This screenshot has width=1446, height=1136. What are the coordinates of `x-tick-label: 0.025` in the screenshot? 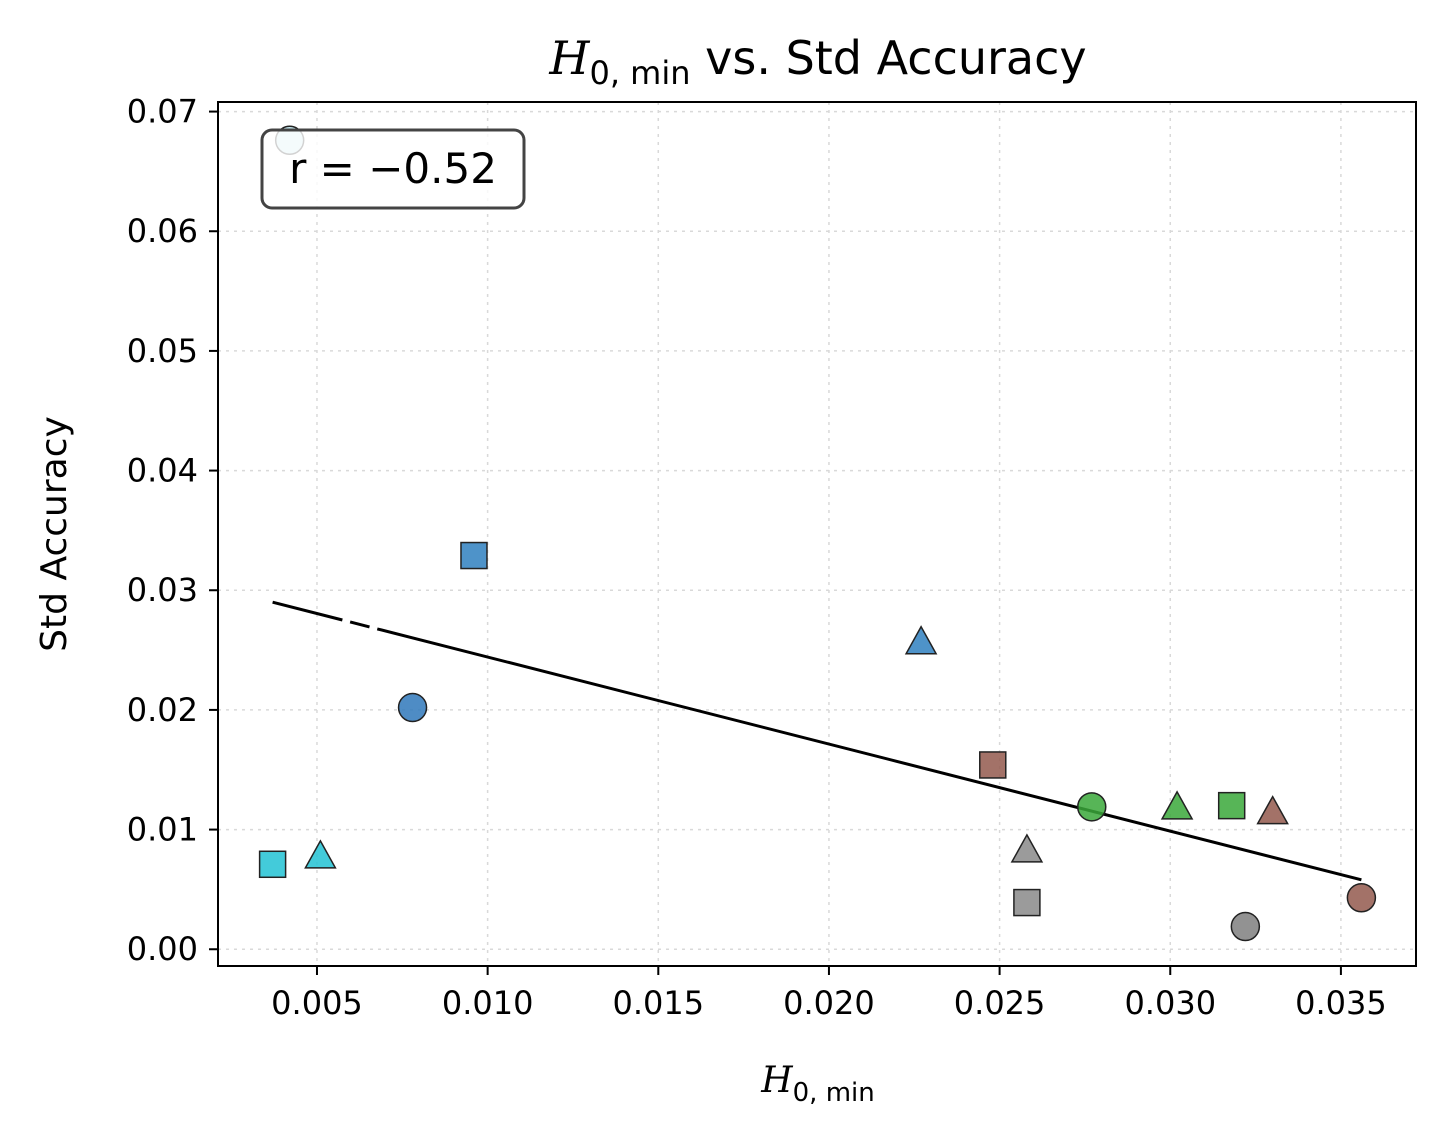 It's located at (1000, 1003).